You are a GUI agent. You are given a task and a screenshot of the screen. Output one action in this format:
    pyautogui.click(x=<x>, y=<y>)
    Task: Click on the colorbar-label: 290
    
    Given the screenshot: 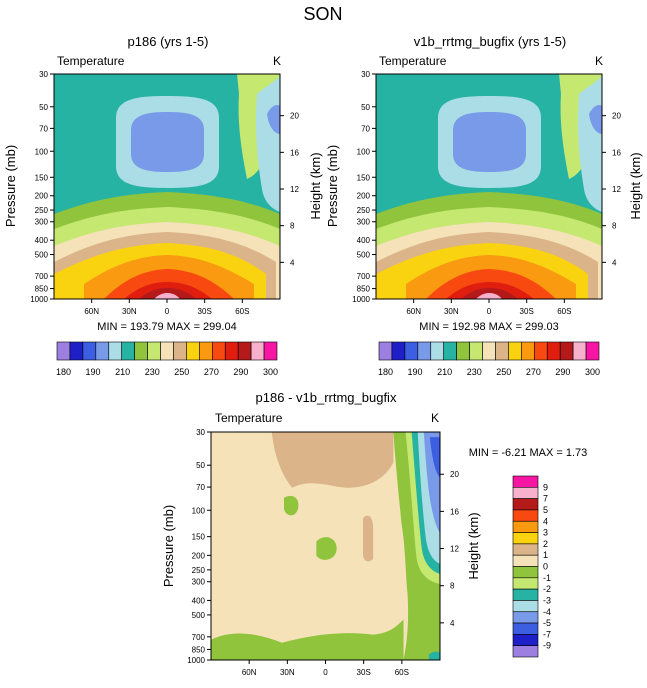 What is the action you would take?
    pyautogui.click(x=240, y=372)
    